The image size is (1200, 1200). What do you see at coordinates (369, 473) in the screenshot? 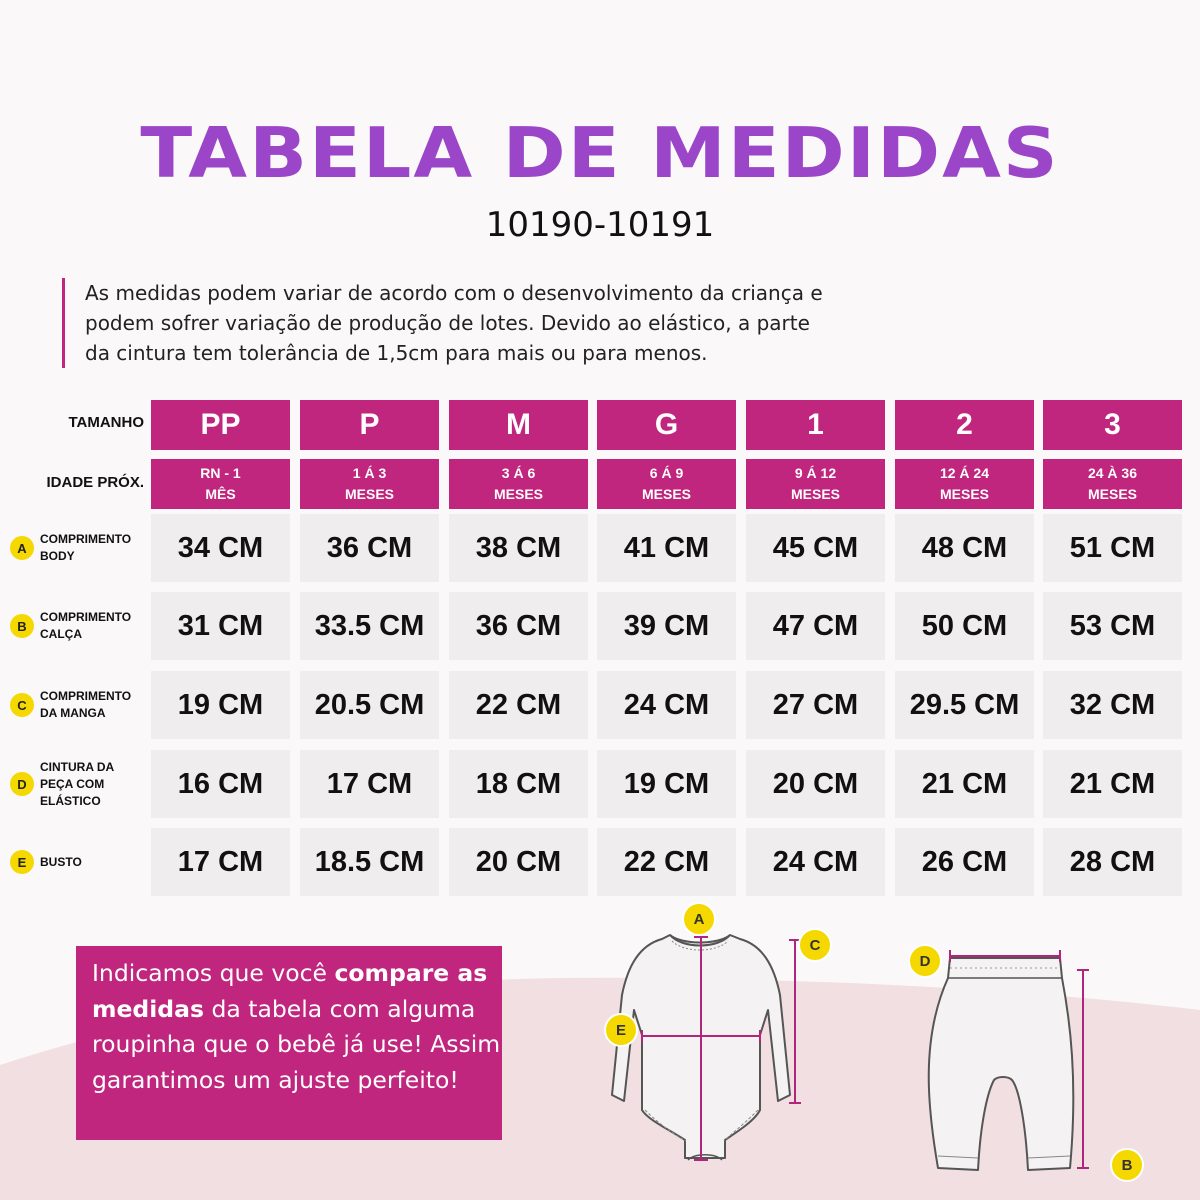
I see `age-header-line: 1 Á 3` at bounding box center [369, 473].